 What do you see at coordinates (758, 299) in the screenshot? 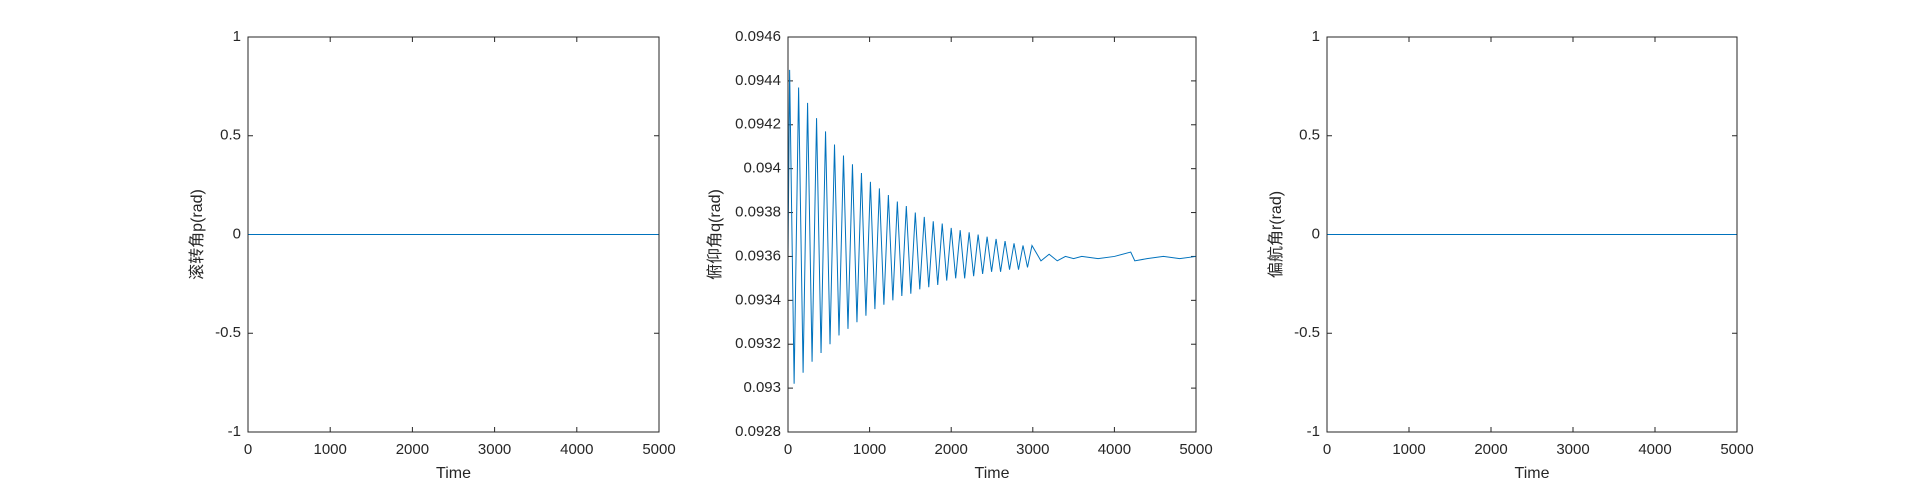
I see `y-tick-label: 0.0934` at bounding box center [758, 299].